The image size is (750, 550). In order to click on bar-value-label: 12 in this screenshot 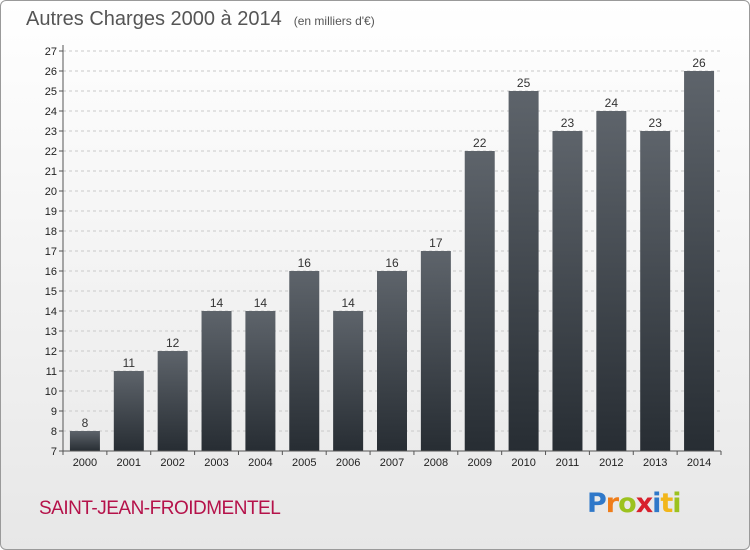, I will do `click(173, 343)`.